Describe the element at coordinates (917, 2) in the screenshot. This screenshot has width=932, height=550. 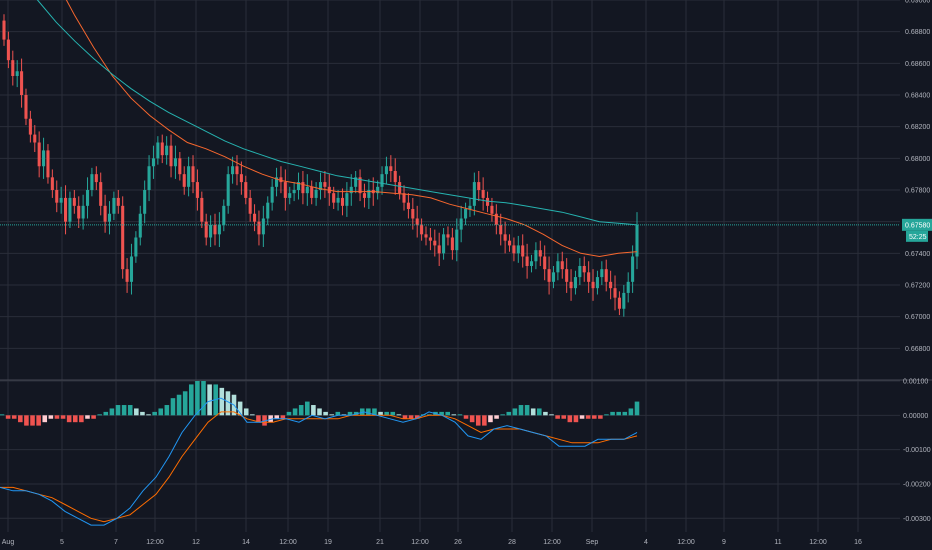
I see `price-tick-label: 0.69000` at that location.